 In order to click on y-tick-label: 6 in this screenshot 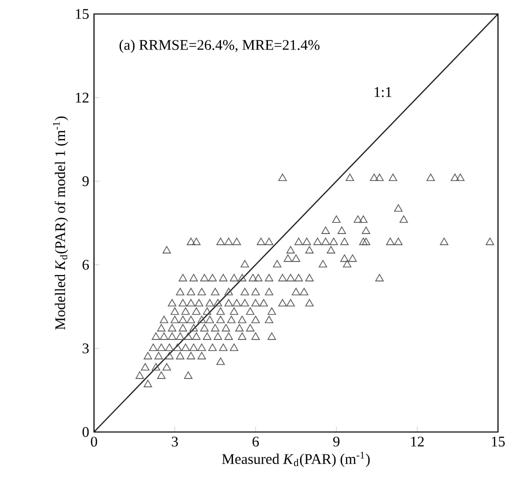, I will do `click(85, 265)`.